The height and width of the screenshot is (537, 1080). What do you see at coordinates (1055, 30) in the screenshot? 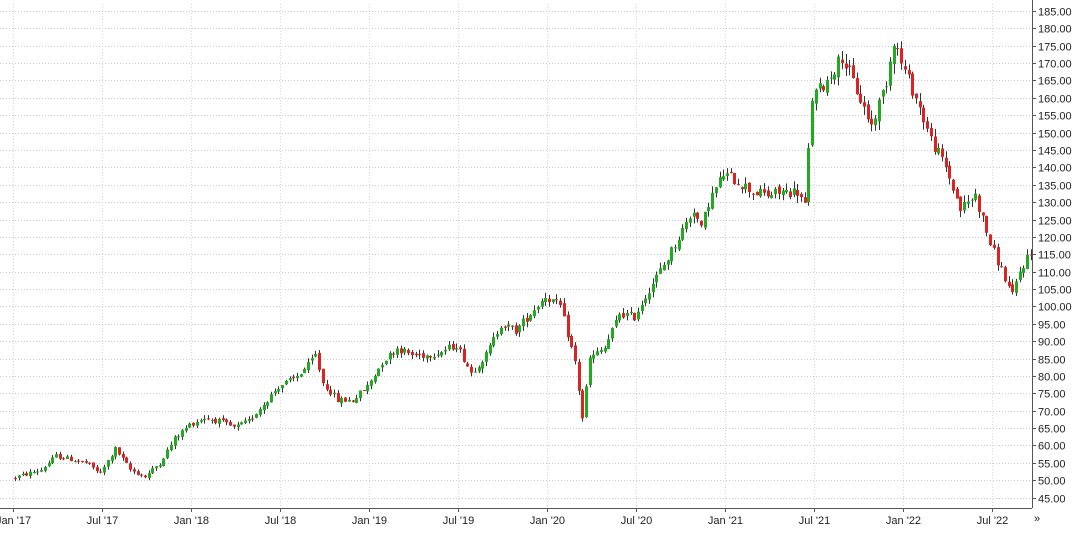
I see `y-tick-label: 180.00` at bounding box center [1055, 30].